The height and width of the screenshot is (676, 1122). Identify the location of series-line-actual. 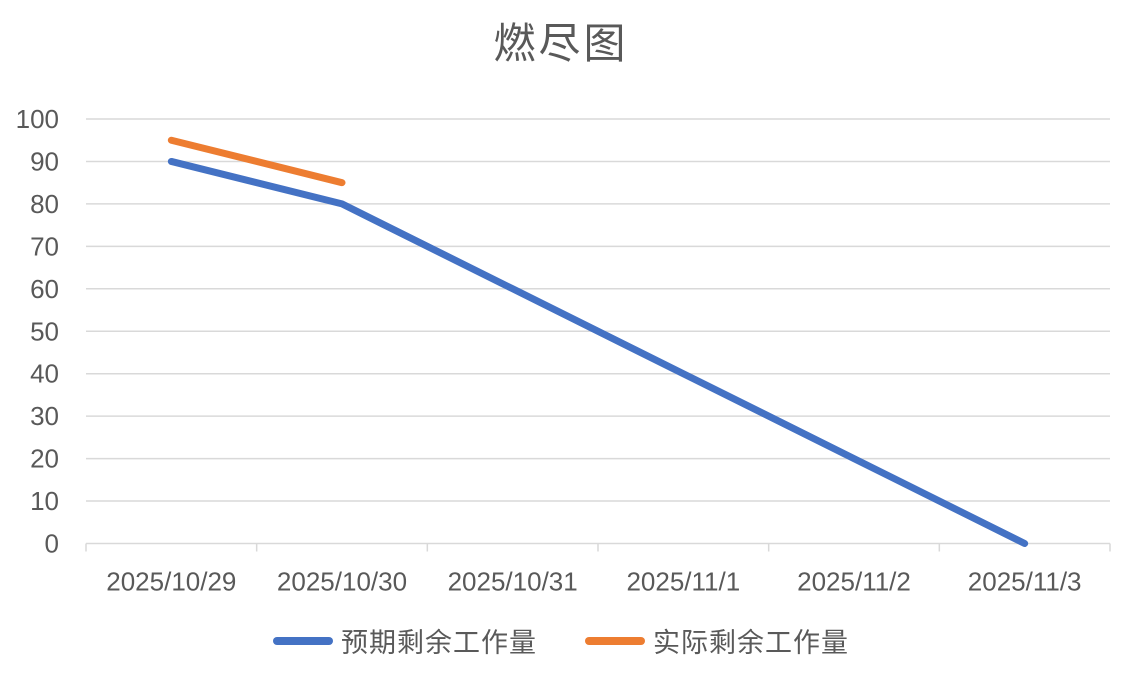
(256, 161).